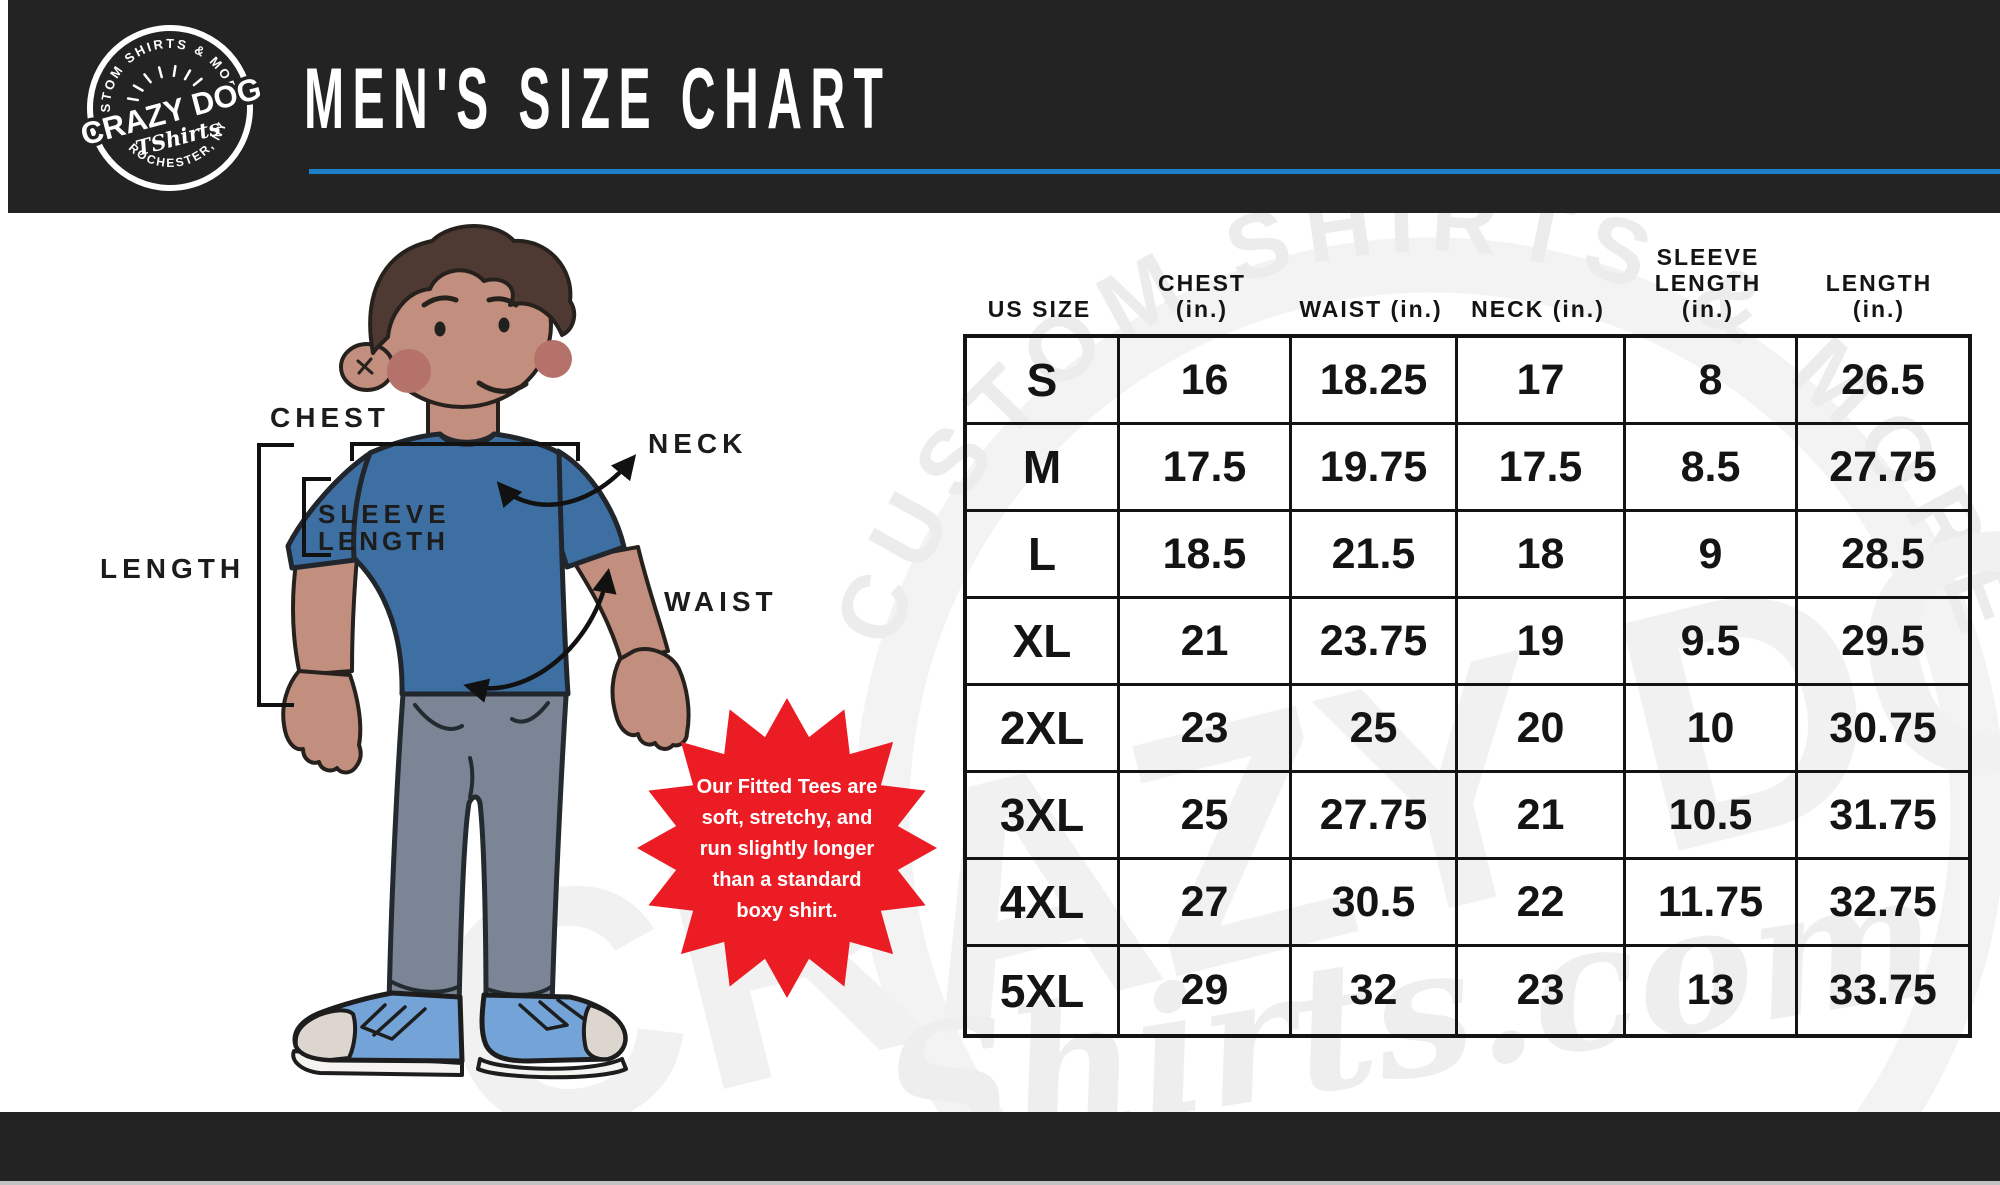 The image size is (2000, 1185). I want to click on col-header-length: LENGTH (in.), so click(1879, 302).